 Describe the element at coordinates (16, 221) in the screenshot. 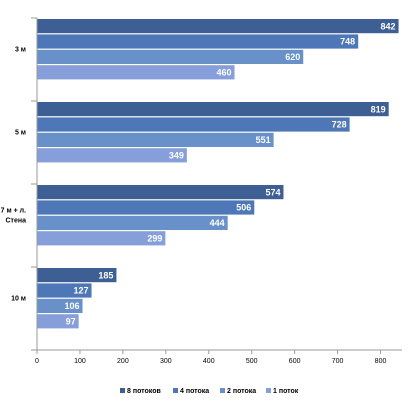

I see `category-label: Стена` at that location.